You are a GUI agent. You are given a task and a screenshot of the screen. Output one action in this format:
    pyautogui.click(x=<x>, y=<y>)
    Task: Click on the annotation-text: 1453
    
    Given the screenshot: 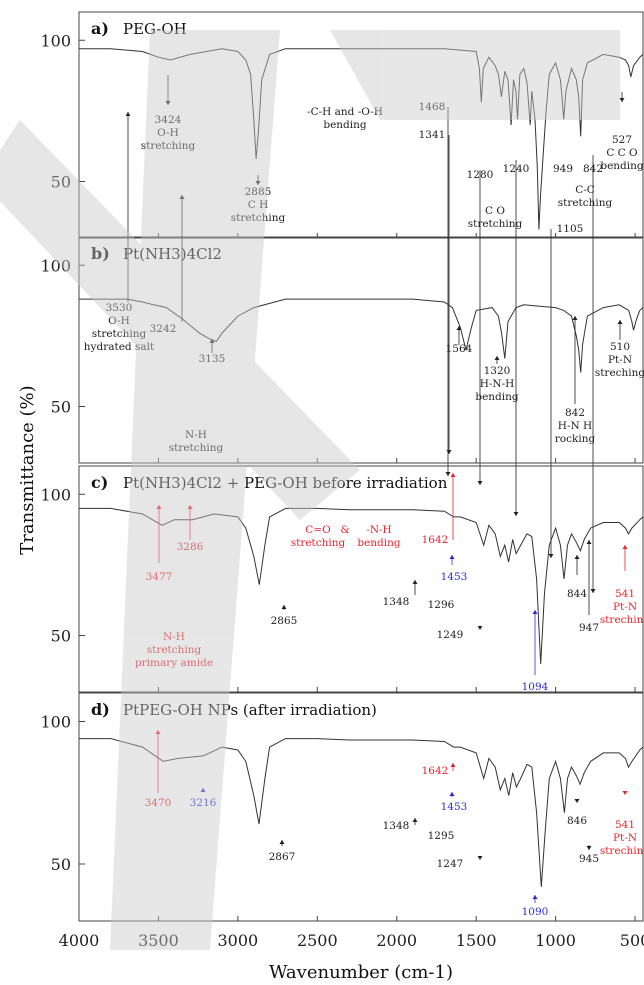 What is the action you would take?
    pyautogui.click(x=454, y=577)
    